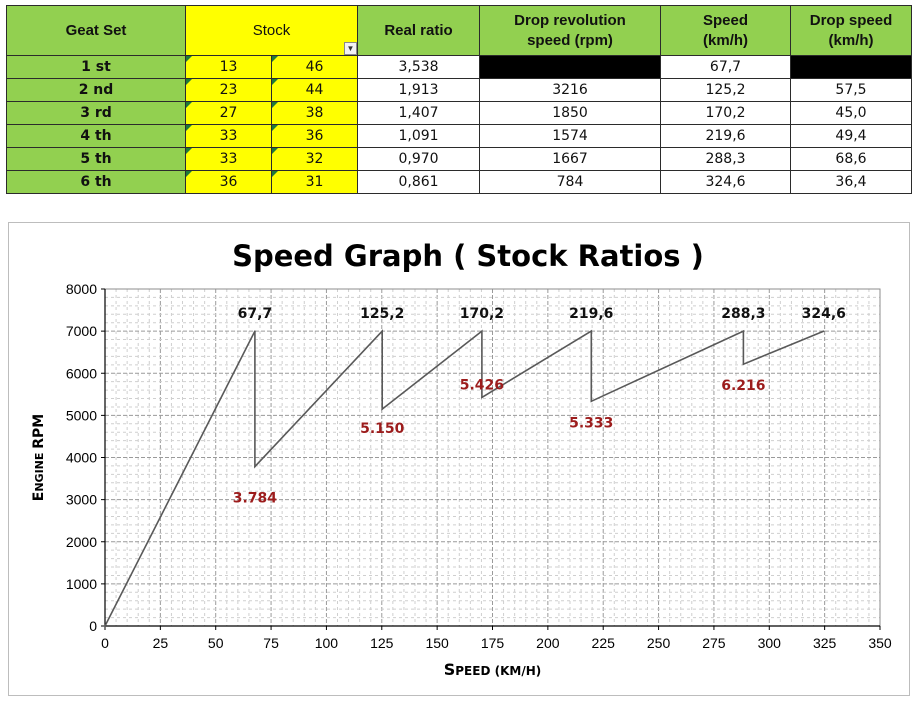  Describe the element at coordinates (726, 182) in the screenshot. I see `speed-cell: 324,6` at that location.